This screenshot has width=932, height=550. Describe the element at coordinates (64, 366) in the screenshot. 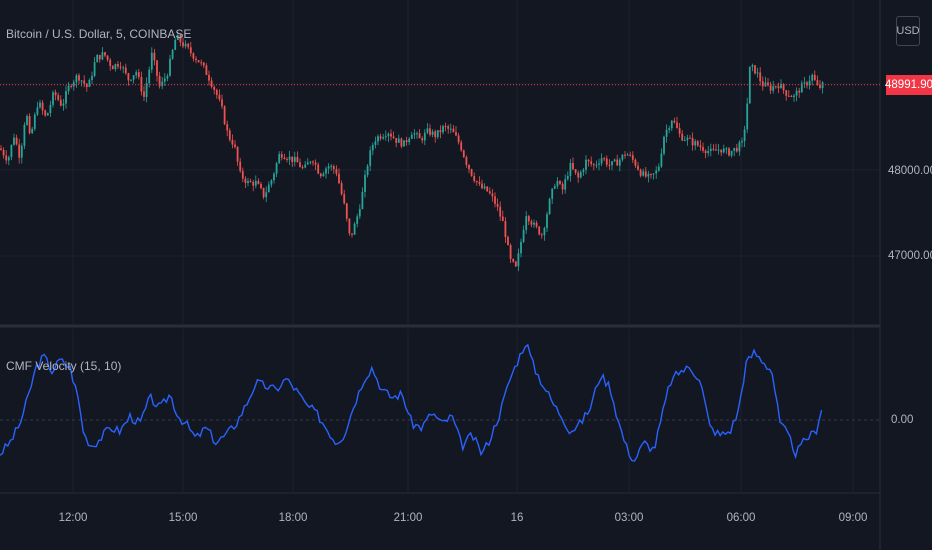

I see `indicator-title: CMF Velocity (15, 10)` at that location.